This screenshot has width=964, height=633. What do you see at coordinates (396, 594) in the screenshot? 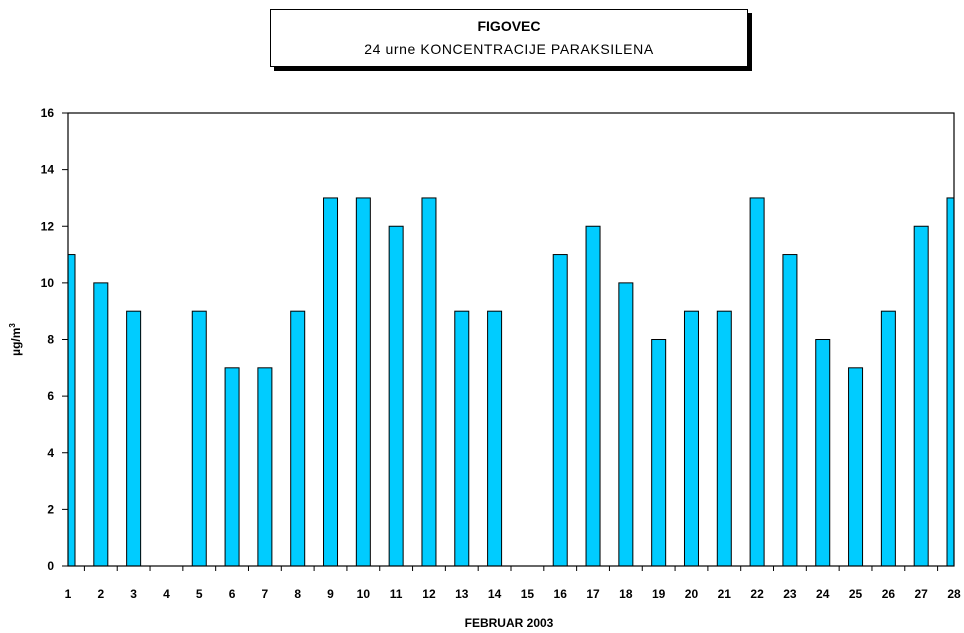
I see `x-tick-label: 11` at bounding box center [396, 594].